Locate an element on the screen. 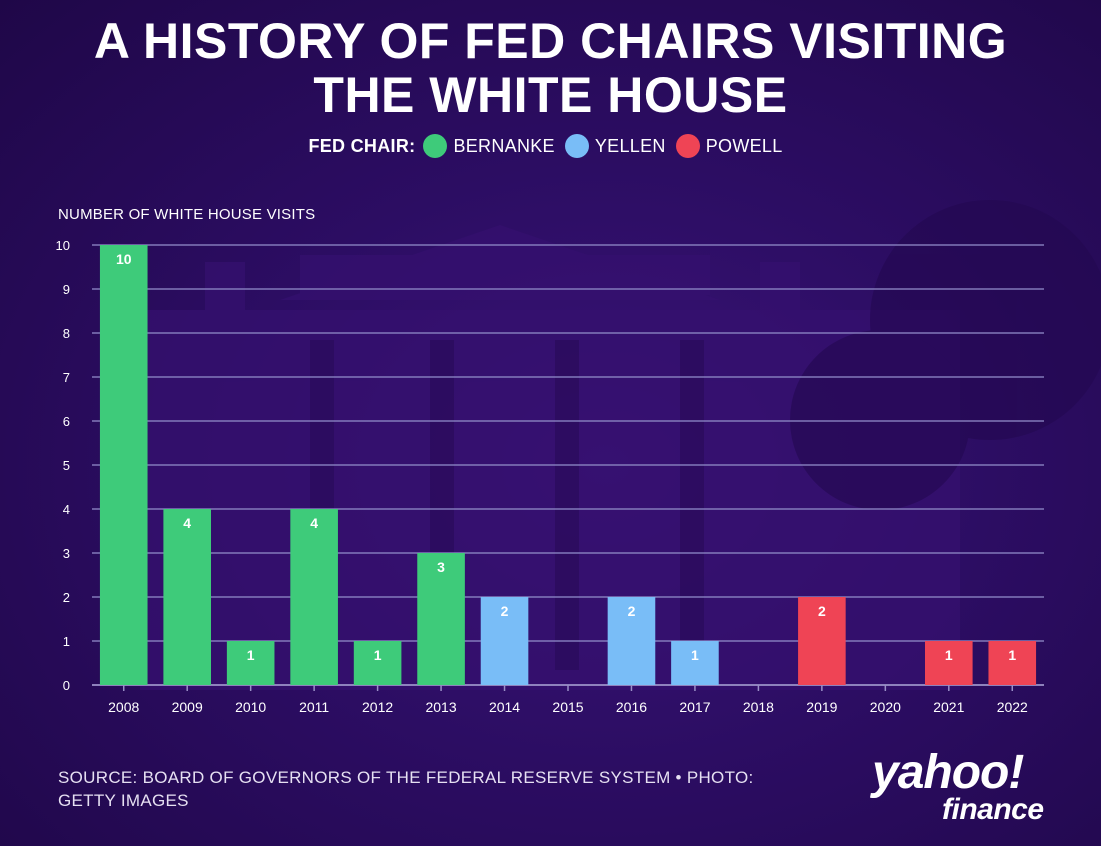 The width and height of the screenshot is (1101, 846). x-tick-label-2017: 2017 is located at coordinates (694, 707).